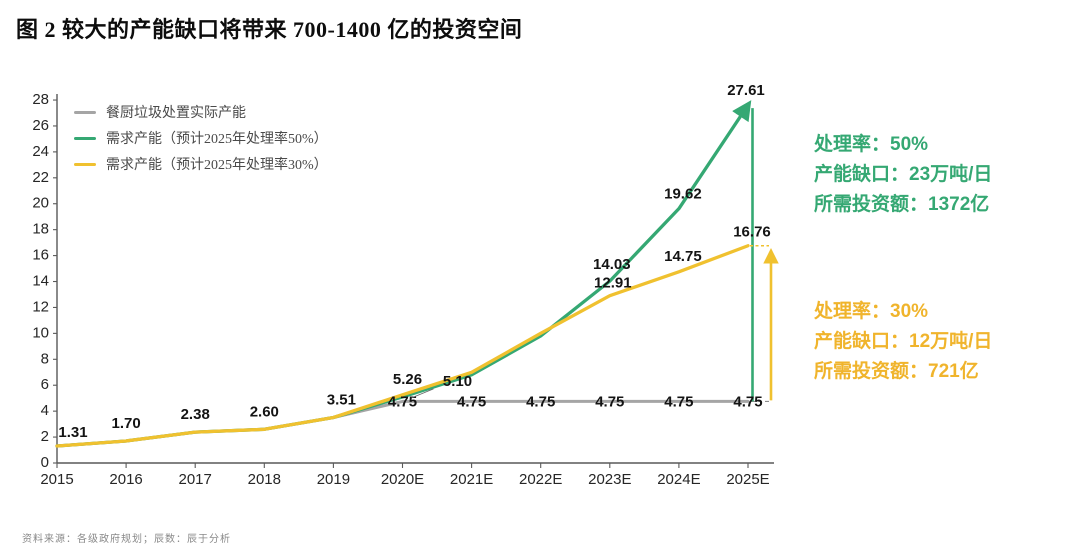 This screenshot has width=1080, height=557. What do you see at coordinates (125, 479) in the screenshot?
I see `x-tick-label: 2016` at bounding box center [125, 479].